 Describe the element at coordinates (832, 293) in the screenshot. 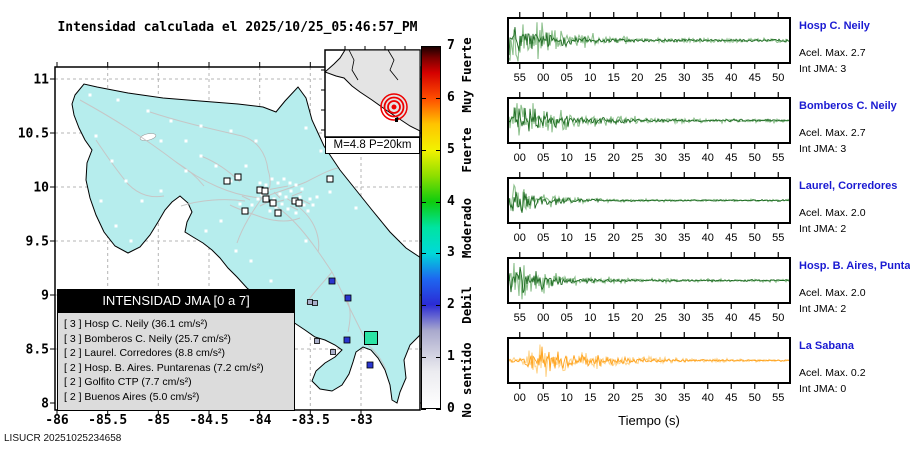

I see `accel-max-label: Acel. Max. 2.0` at that location.